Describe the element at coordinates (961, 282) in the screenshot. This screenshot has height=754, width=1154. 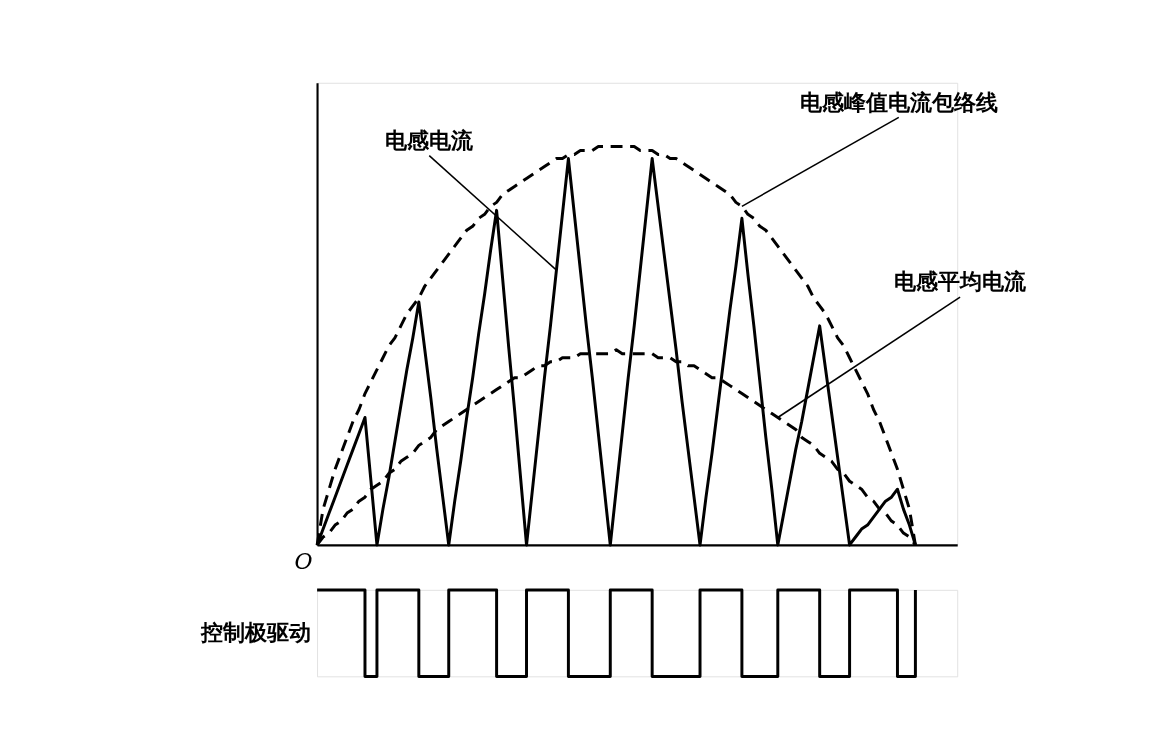
I see `text: 电感平均电流` at that location.